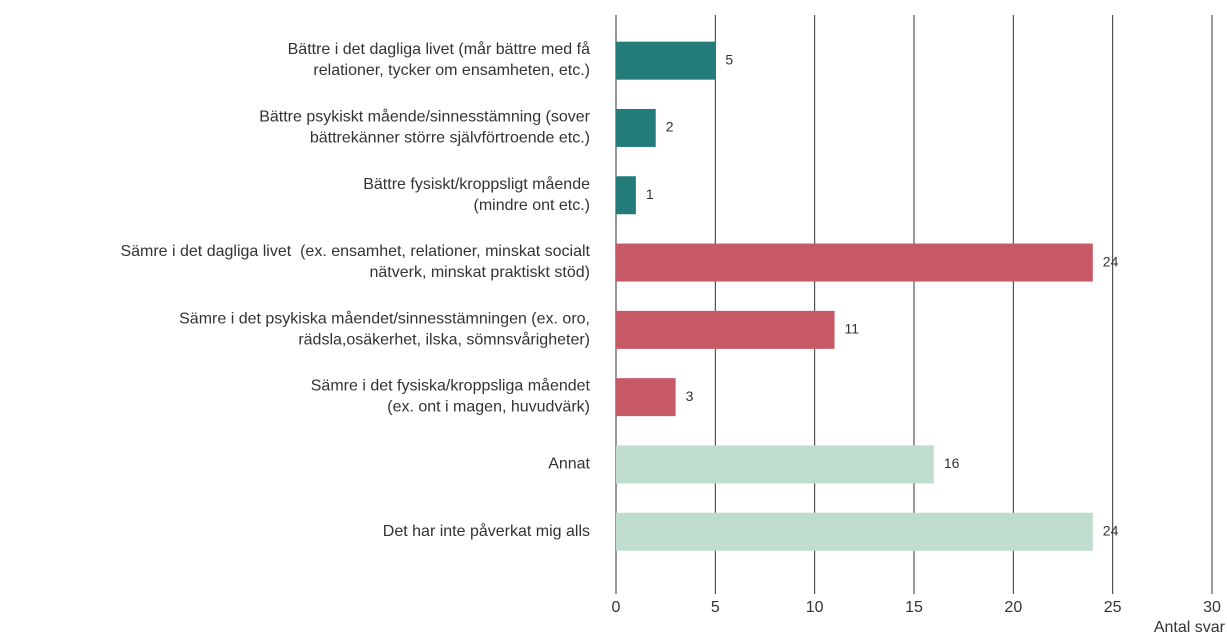 This screenshot has height=639, width=1227. I want to click on x-tick-label: 30, so click(1212, 607).